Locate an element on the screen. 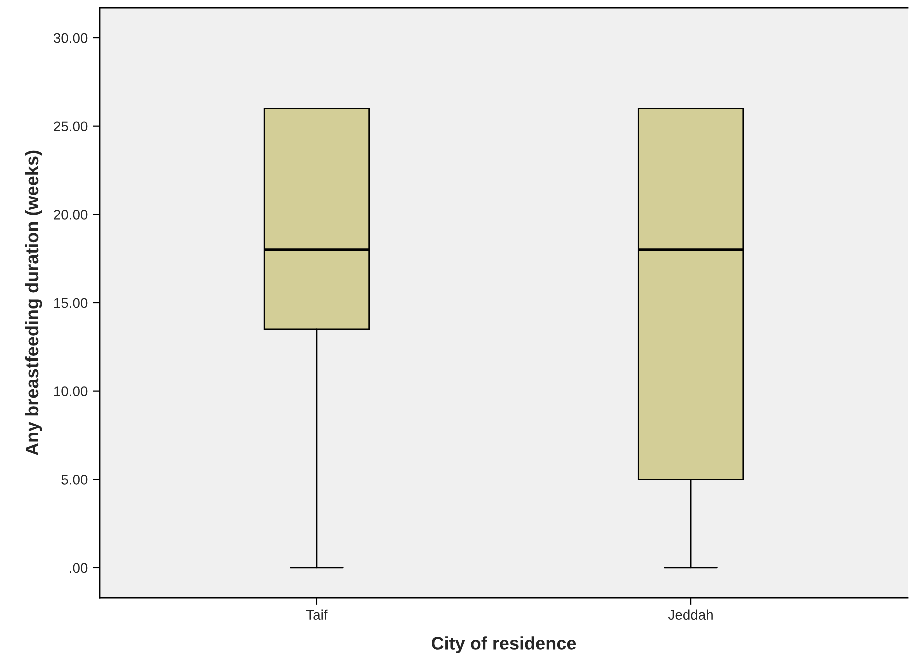 The height and width of the screenshot is (661, 912). y-tick-label: 30.00 is located at coordinates (71, 38).